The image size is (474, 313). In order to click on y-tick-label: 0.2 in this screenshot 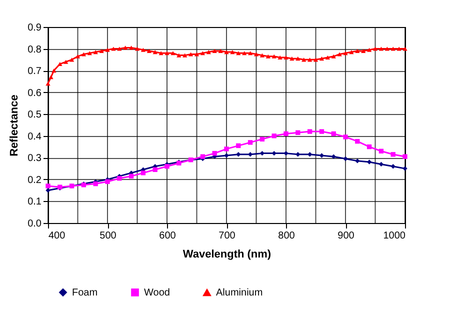, I will do `click(35, 180)`.